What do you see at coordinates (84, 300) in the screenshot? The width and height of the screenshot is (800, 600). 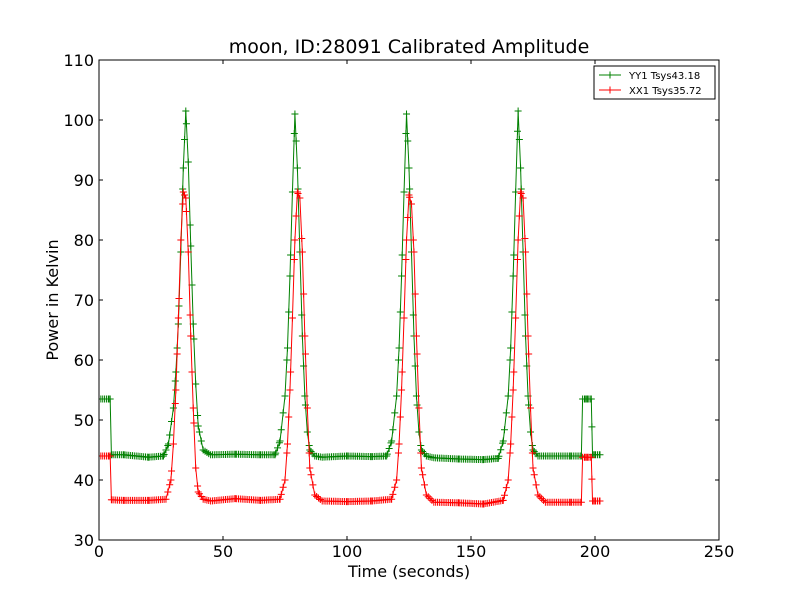 I see `y-tick-label: 70` at bounding box center [84, 300].